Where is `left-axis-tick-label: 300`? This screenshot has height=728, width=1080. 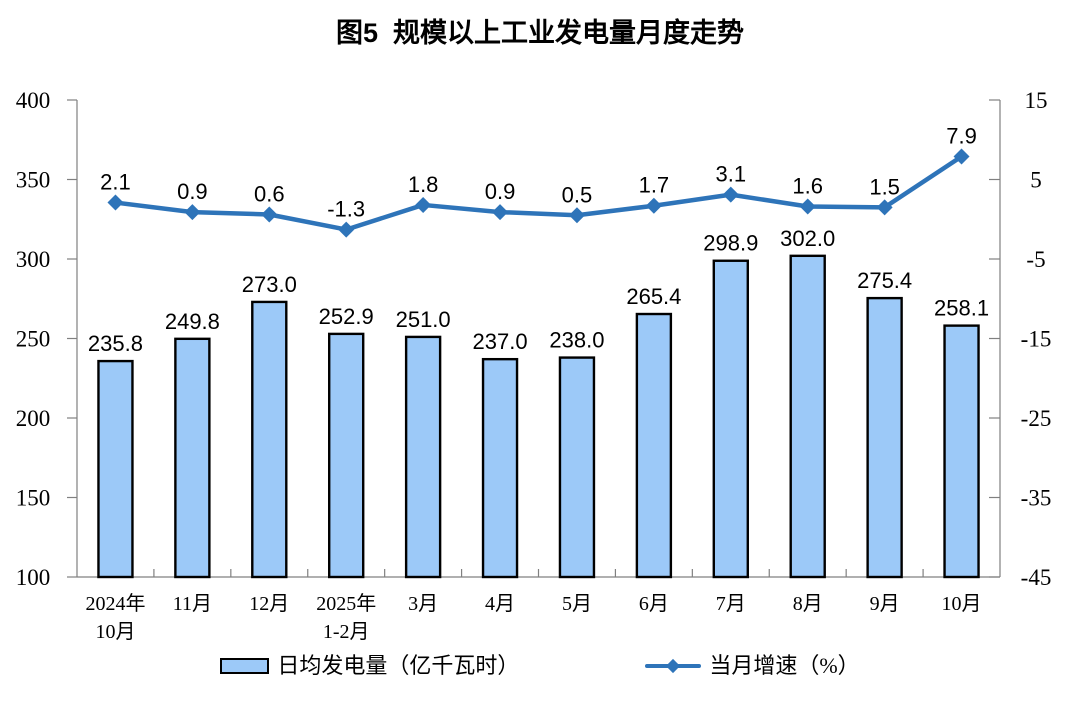 left-axis-tick-label: 300 is located at coordinates (33, 259).